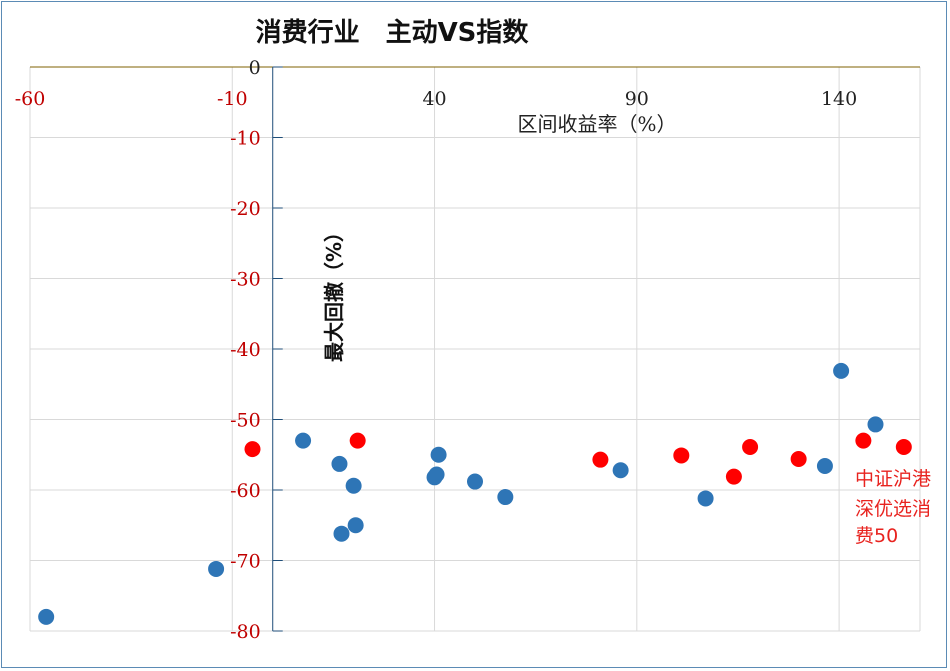 The width and height of the screenshot is (950, 671). I want to click on y-tick-label: -60, so click(245, 491).